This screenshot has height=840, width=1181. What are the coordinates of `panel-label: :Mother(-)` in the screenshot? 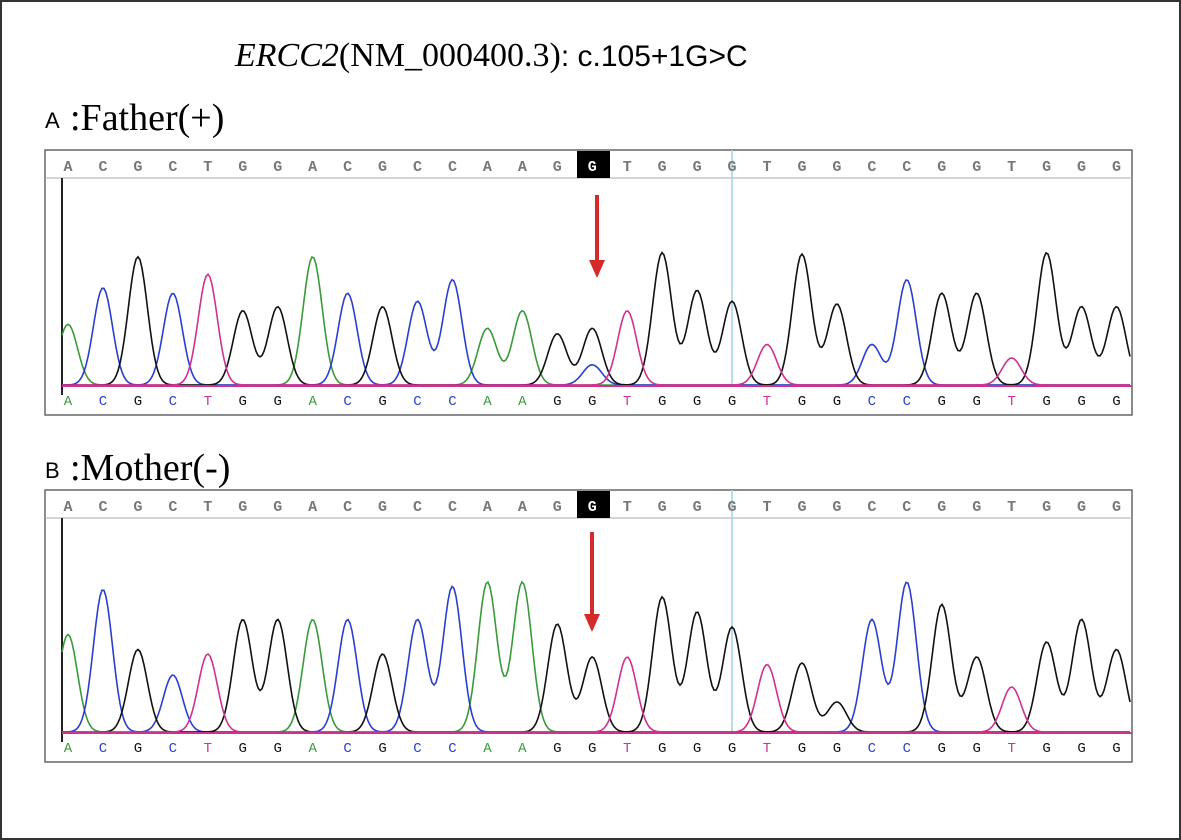 It's located at (150, 468).